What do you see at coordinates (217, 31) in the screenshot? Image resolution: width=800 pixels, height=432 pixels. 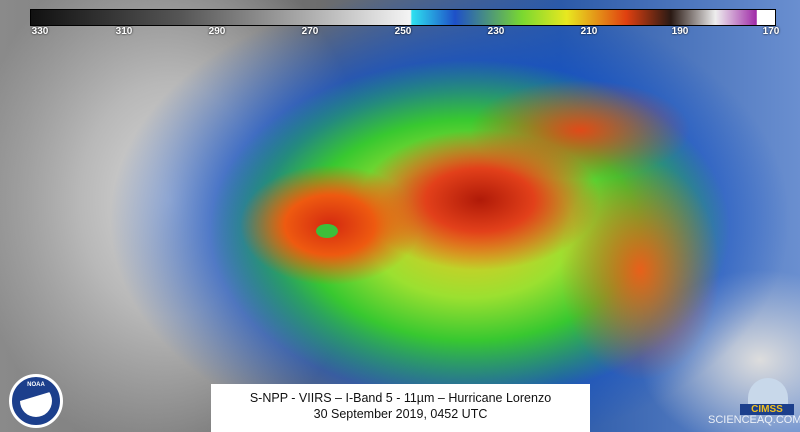 I see `colorbar-tick: 290` at bounding box center [217, 31].